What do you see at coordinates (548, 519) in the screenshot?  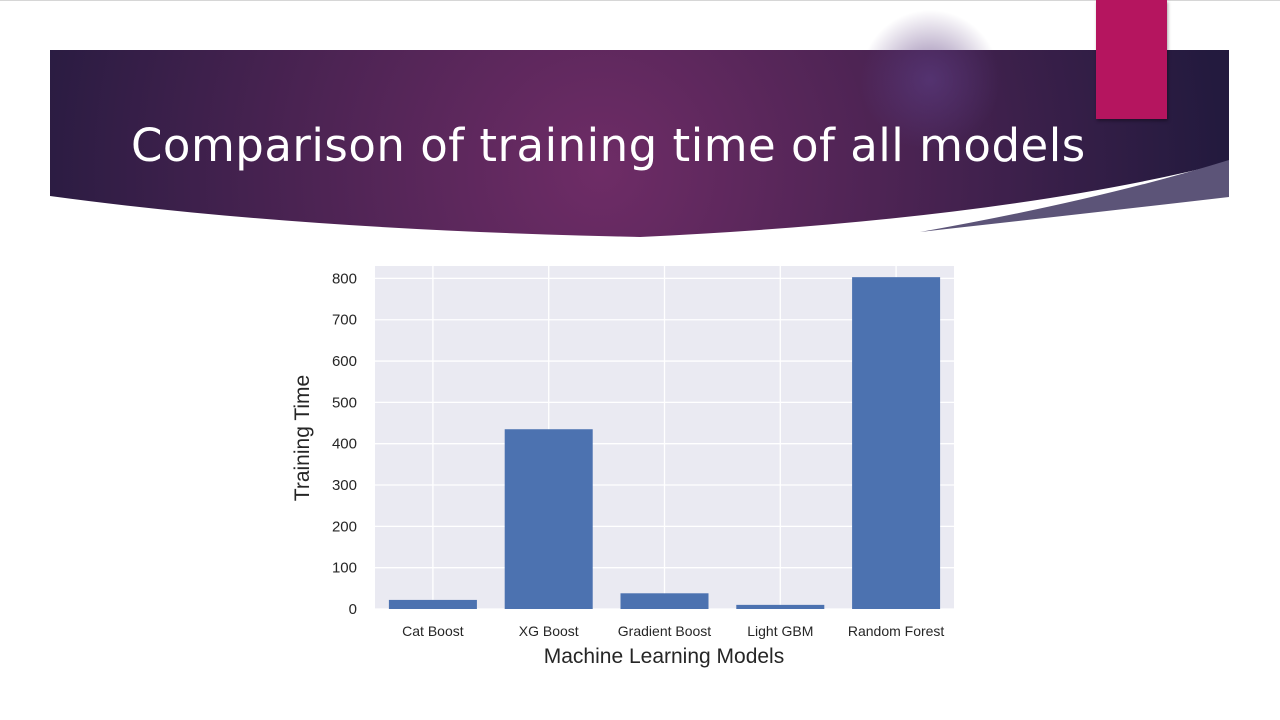 I see `bar-xg-boost` at bounding box center [548, 519].